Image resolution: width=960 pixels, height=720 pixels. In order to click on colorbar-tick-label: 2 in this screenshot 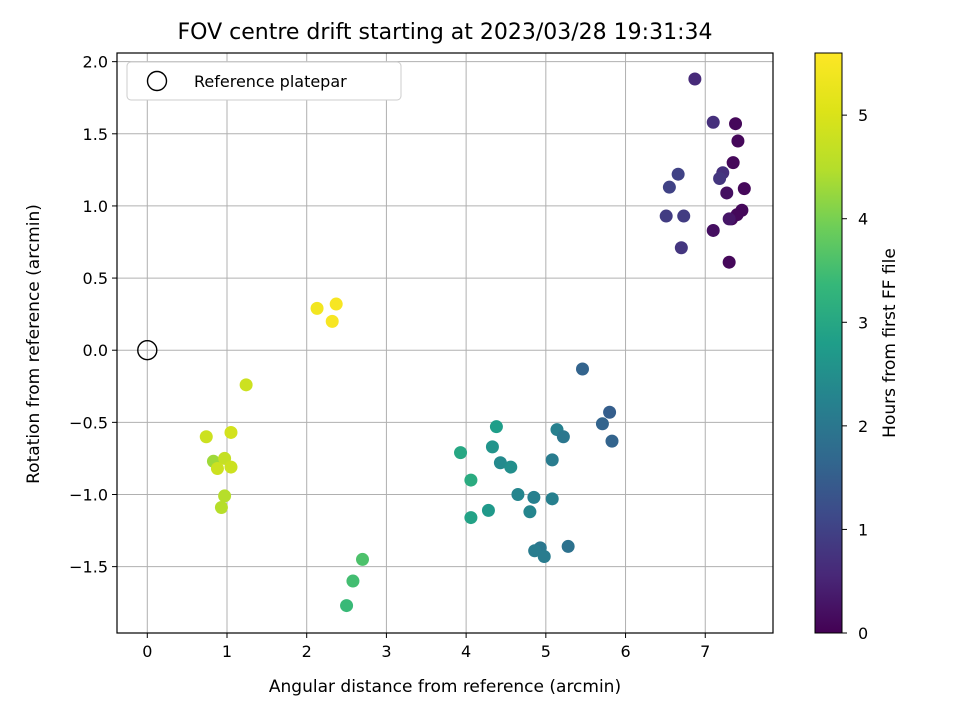, I will do `click(863, 426)`.